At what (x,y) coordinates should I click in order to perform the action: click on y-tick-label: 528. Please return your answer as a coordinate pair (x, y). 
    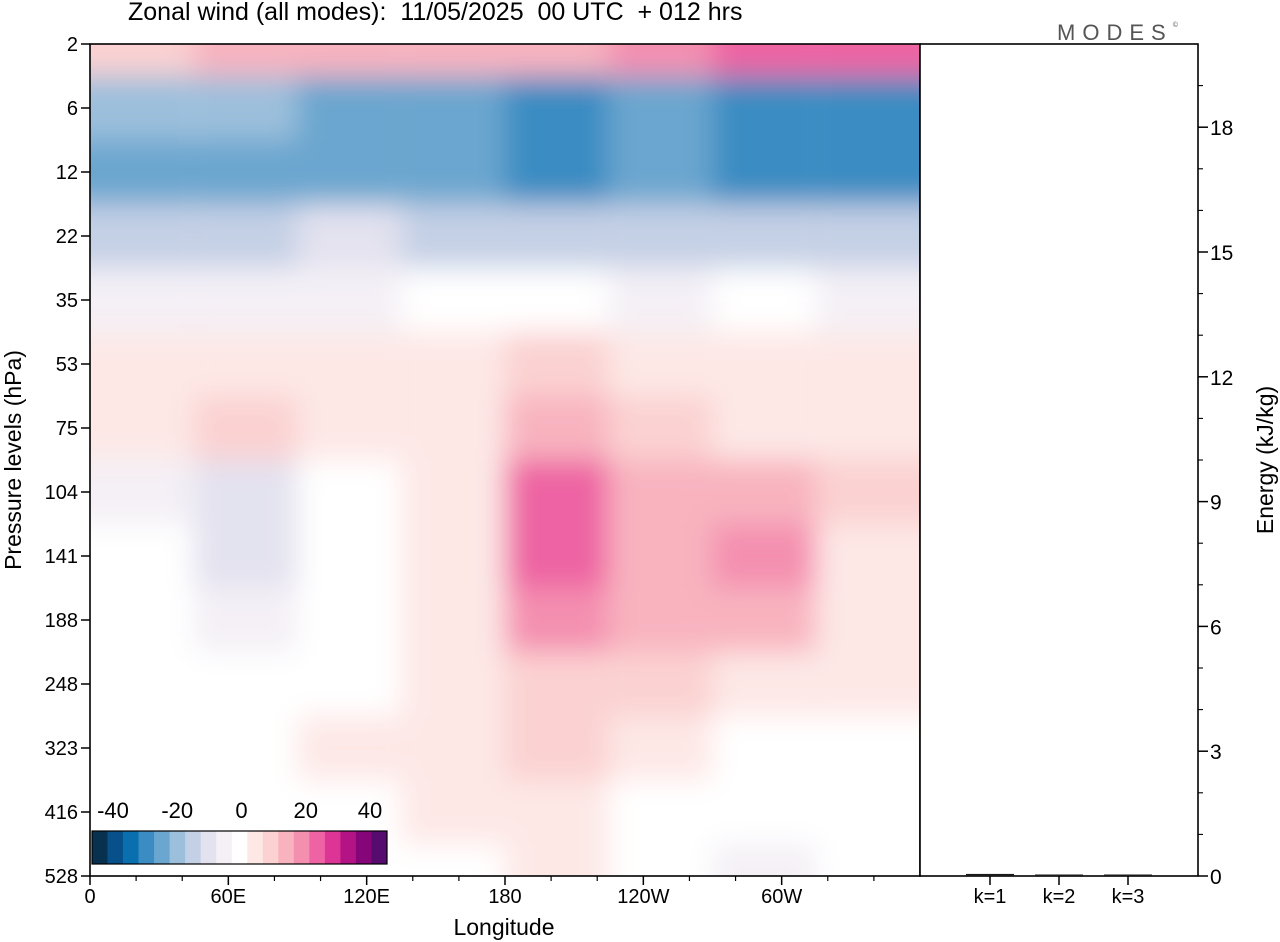
    Looking at the image, I should click on (61, 877).